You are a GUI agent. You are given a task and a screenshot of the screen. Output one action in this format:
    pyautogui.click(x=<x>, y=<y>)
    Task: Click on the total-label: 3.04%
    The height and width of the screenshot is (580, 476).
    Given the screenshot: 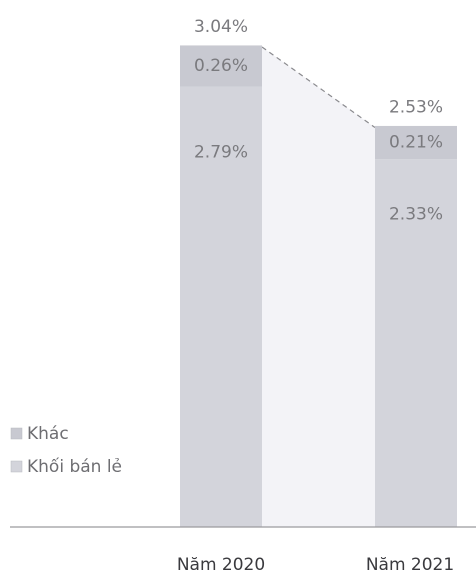 What is the action you would take?
    pyautogui.click(x=221, y=27)
    